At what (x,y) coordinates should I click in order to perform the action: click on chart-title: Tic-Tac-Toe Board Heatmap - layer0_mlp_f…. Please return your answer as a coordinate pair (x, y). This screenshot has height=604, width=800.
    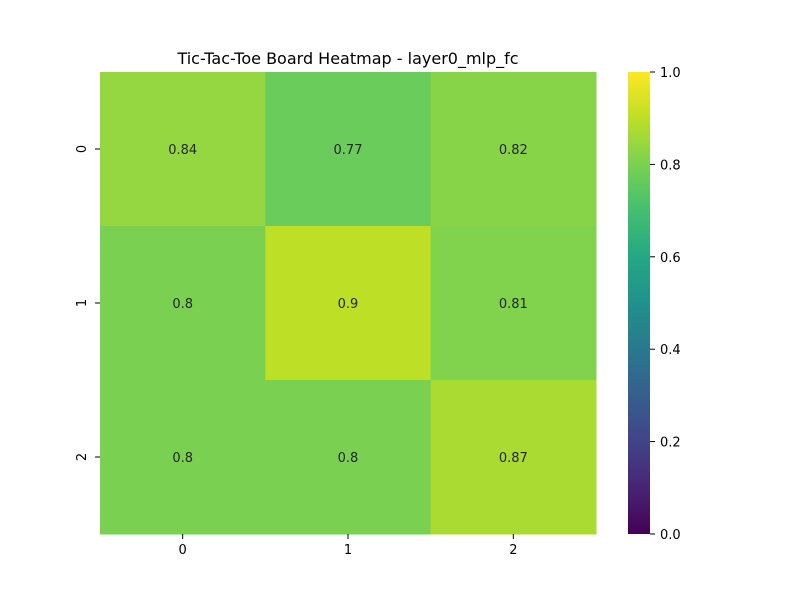
    Looking at the image, I should click on (347, 59).